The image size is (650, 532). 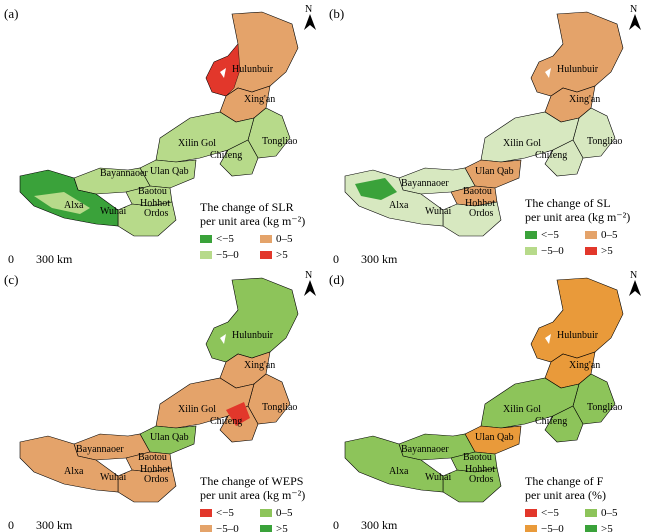 What do you see at coordinates (564, 481) in the screenshot?
I see `legend-title: The change of F` at bounding box center [564, 481].